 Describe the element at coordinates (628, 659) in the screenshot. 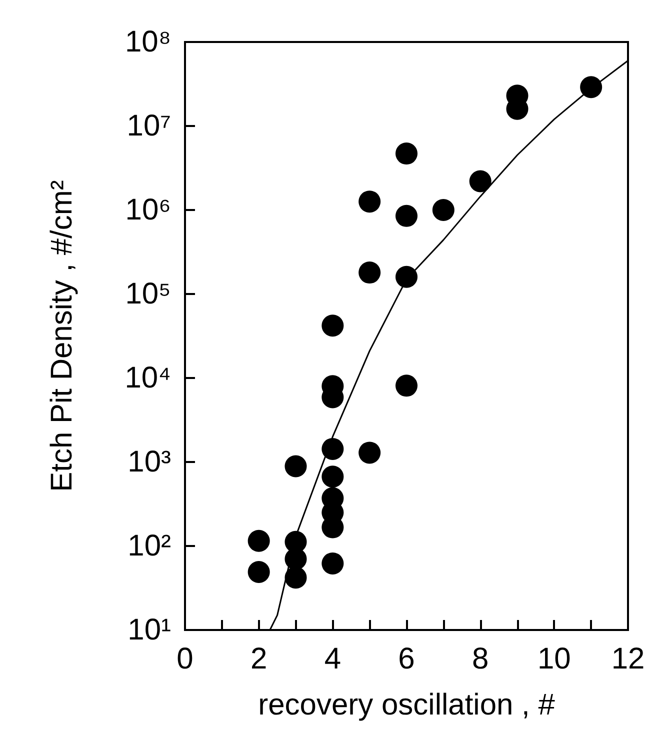

I see `x-tick-label: 12` at that location.